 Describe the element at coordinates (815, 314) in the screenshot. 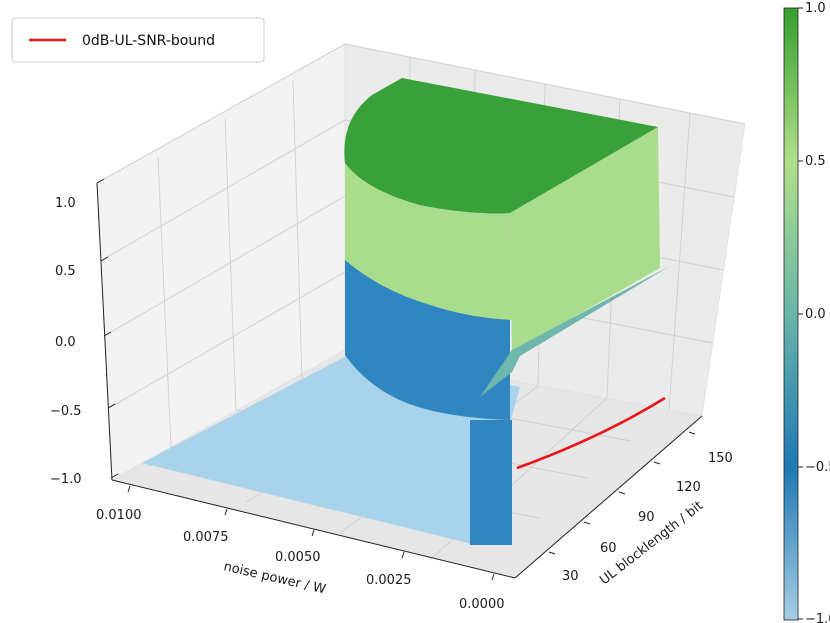

I see `colorbar-tick-label: 0.0` at that location.